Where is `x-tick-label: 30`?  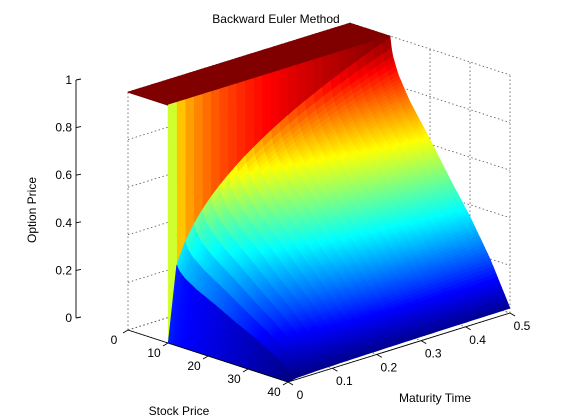 x-tick-label: 30 is located at coordinates (234, 379).